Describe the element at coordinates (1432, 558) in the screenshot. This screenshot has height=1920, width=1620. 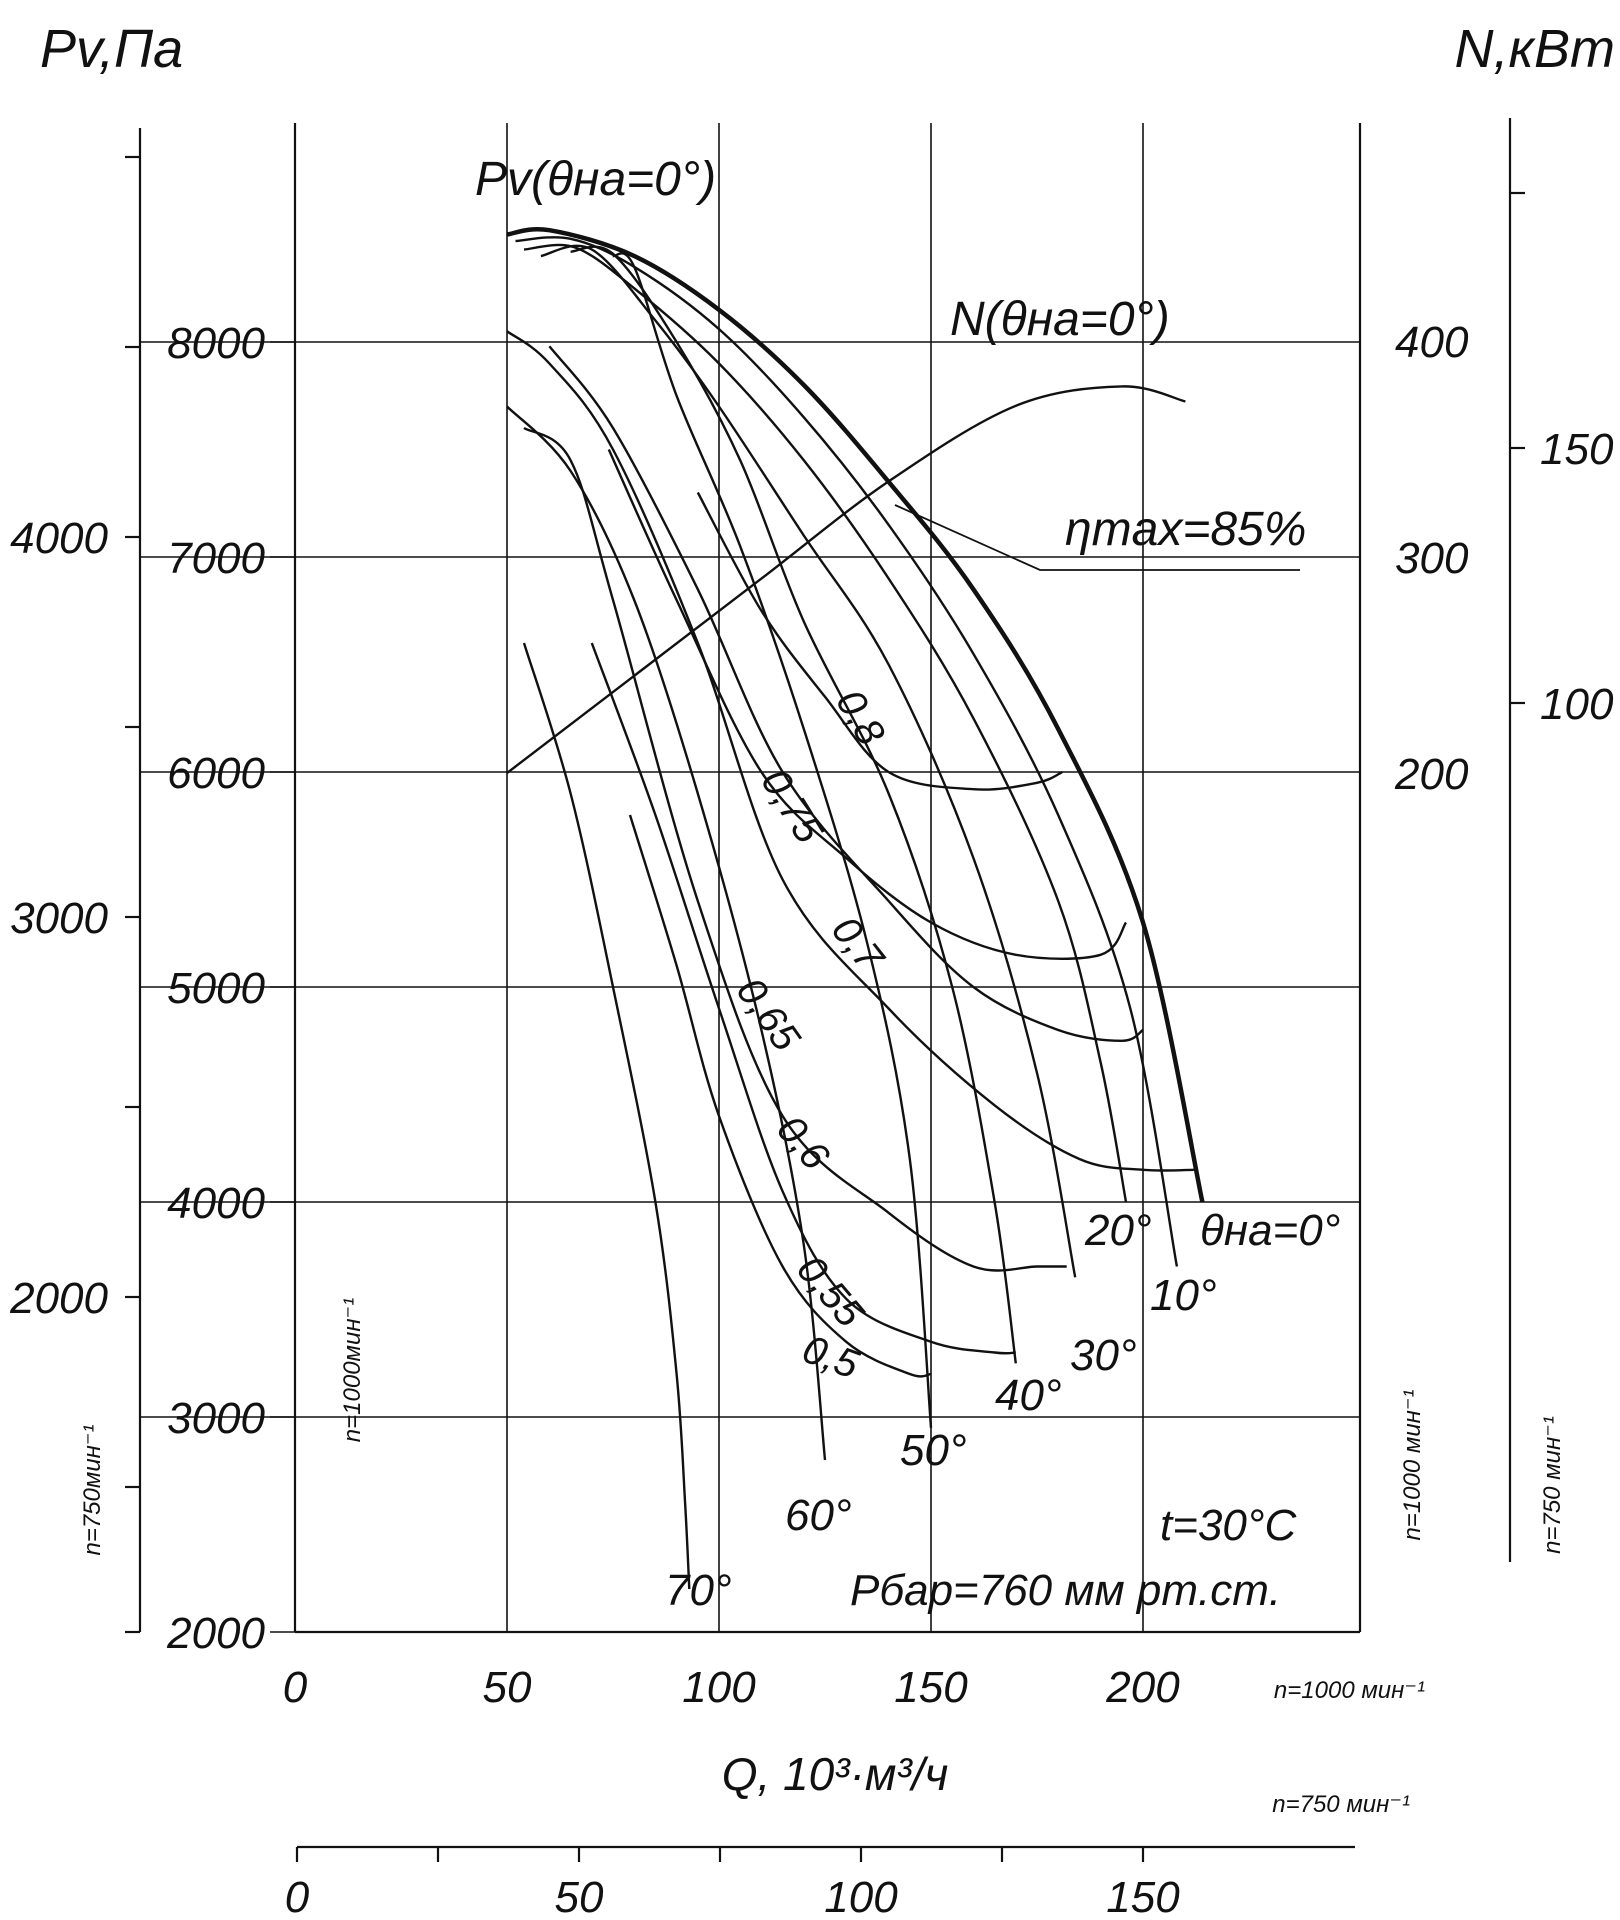
I see `y-right-inner-tick-label: 300` at that location.